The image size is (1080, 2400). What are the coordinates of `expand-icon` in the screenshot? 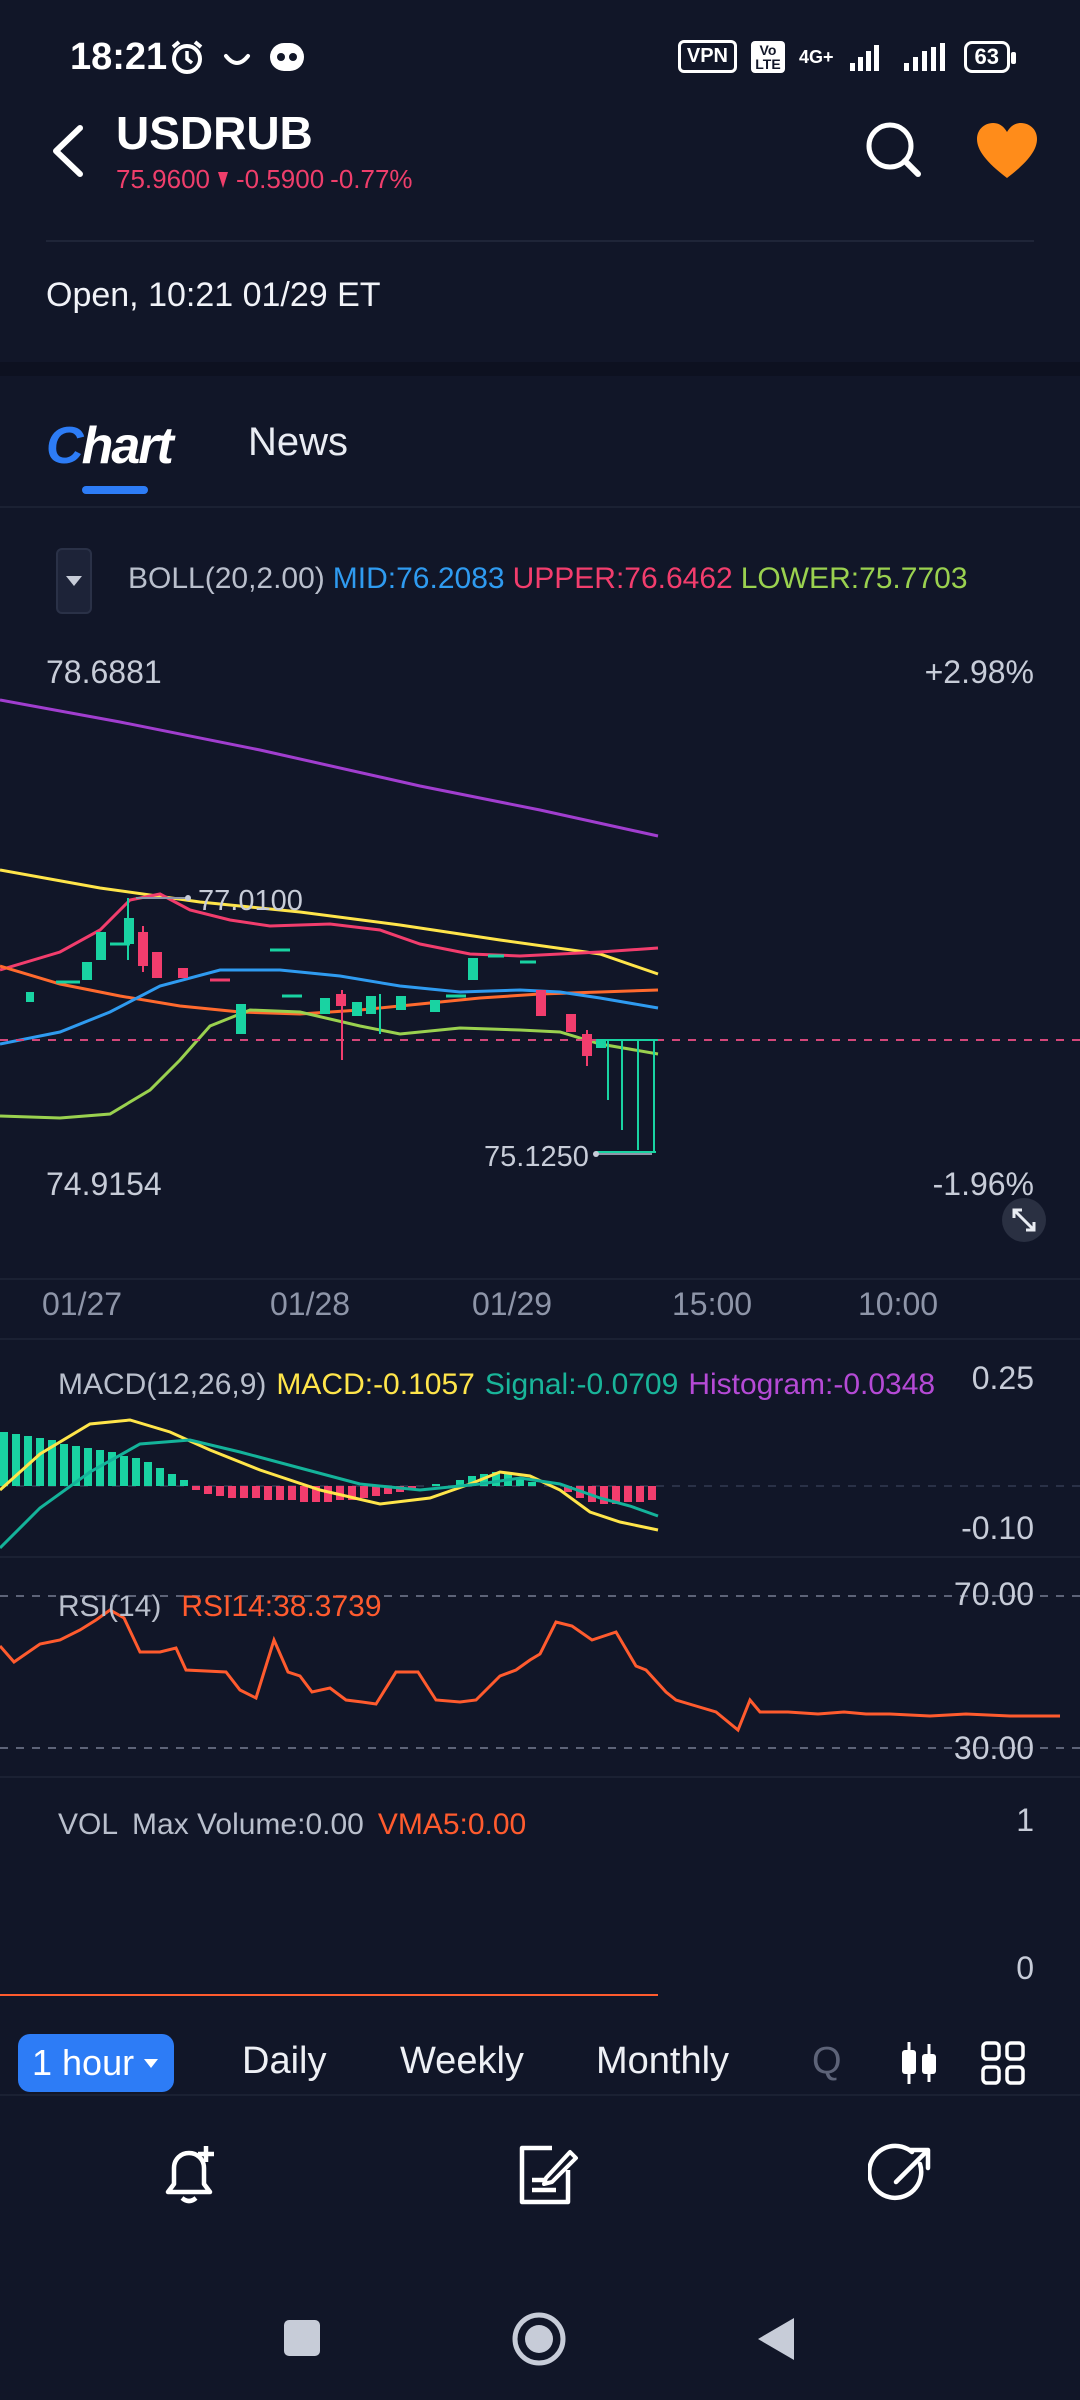 It's located at (1024, 1220).